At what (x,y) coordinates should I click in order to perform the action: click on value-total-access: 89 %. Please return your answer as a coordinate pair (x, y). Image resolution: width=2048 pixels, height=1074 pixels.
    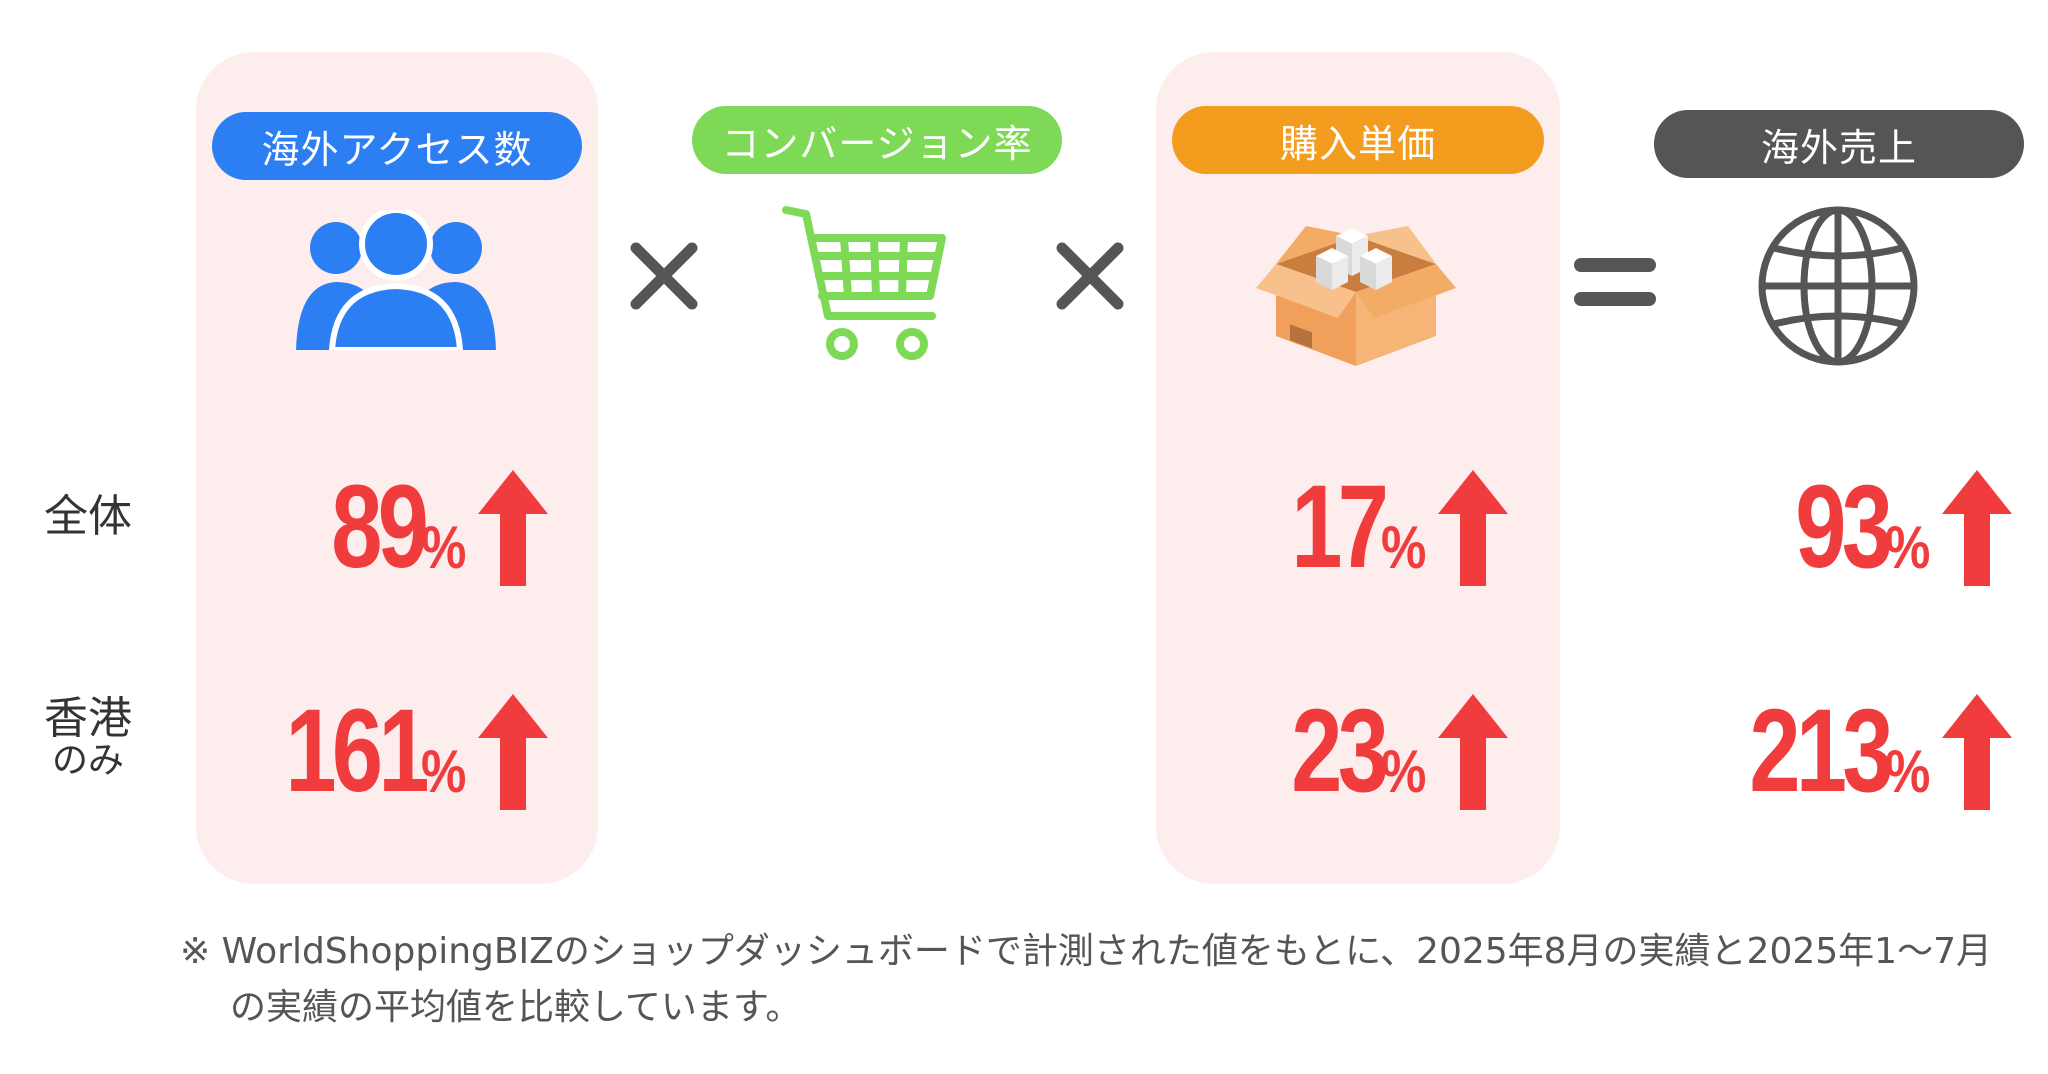
    Looking at the image, I should click on (426, 526).